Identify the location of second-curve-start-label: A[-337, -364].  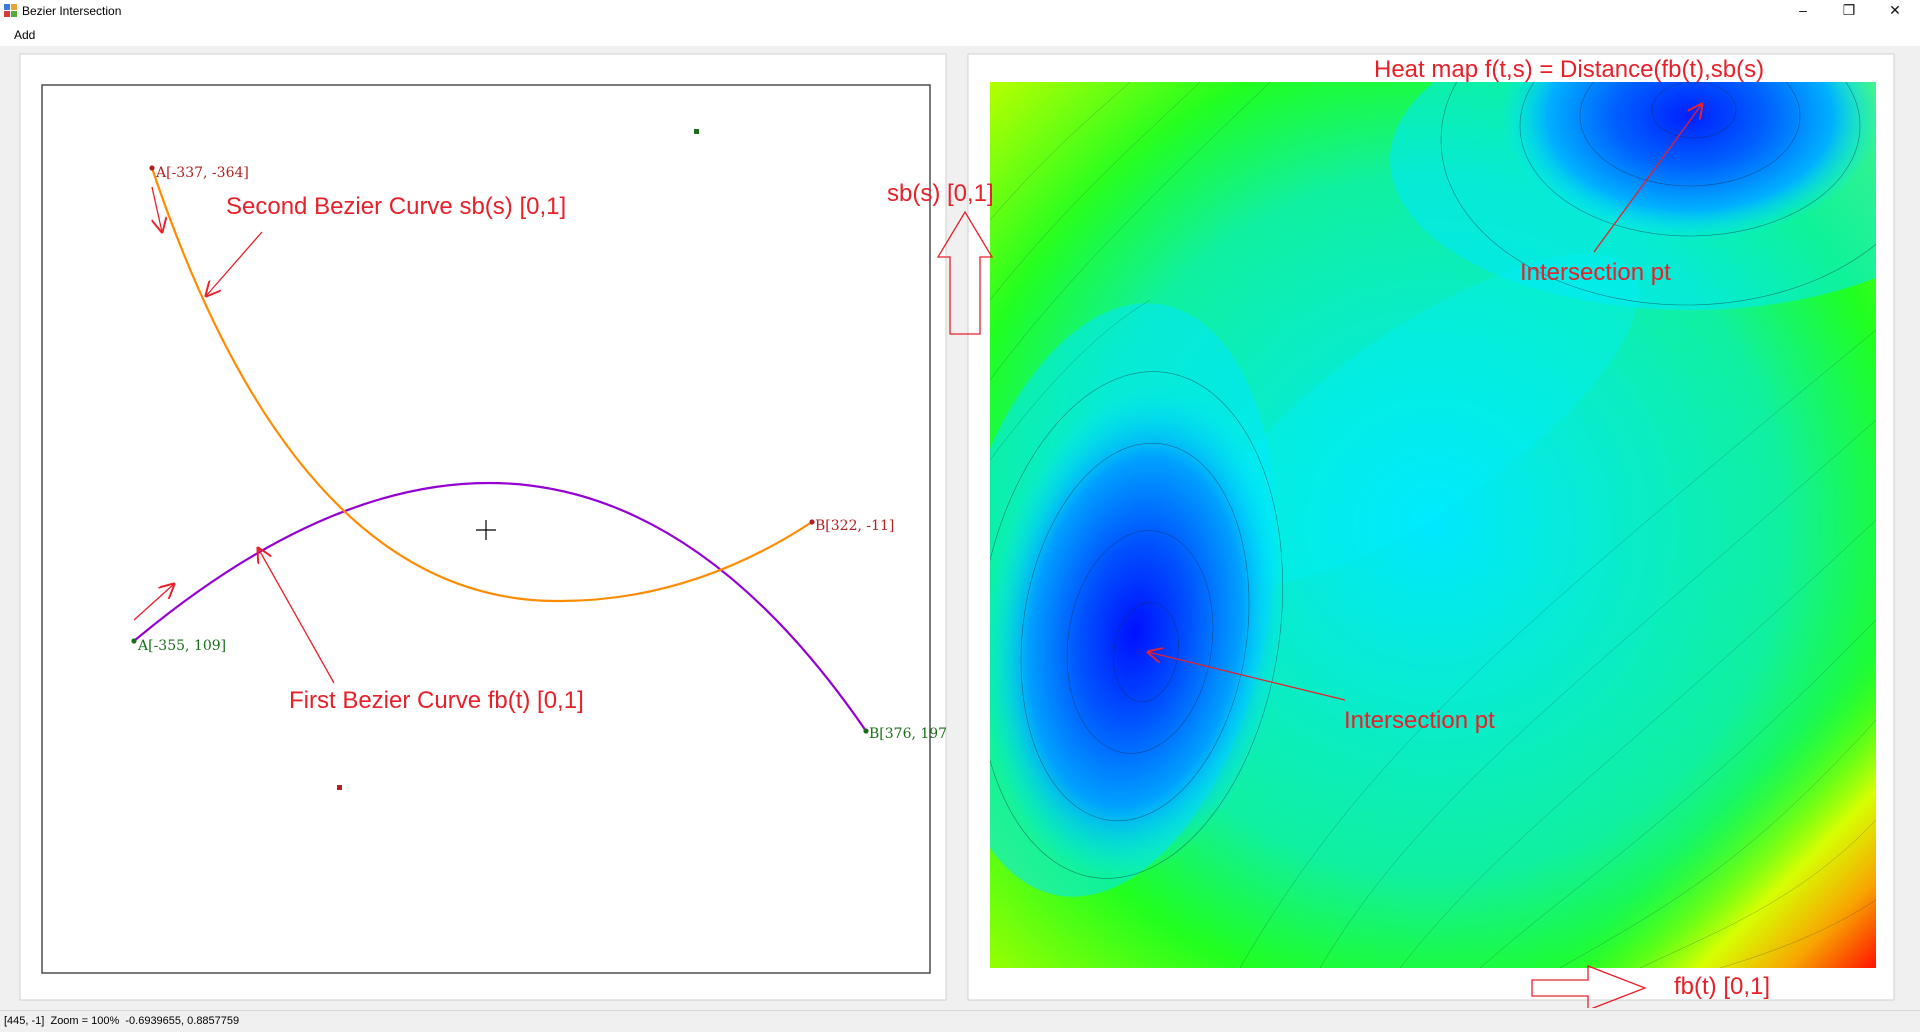
(202, 173).